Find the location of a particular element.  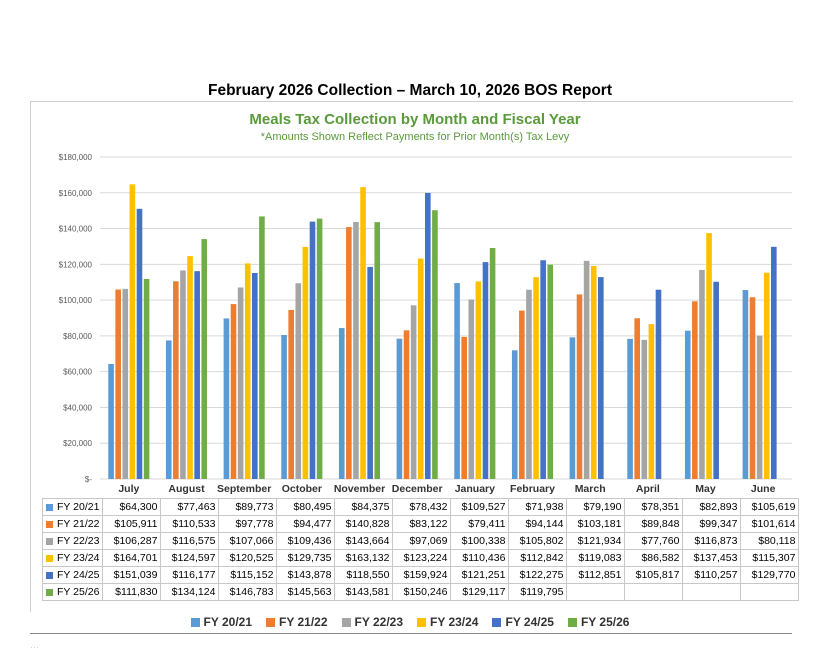

x-tick-label: December is located at coordinates (417, 489).